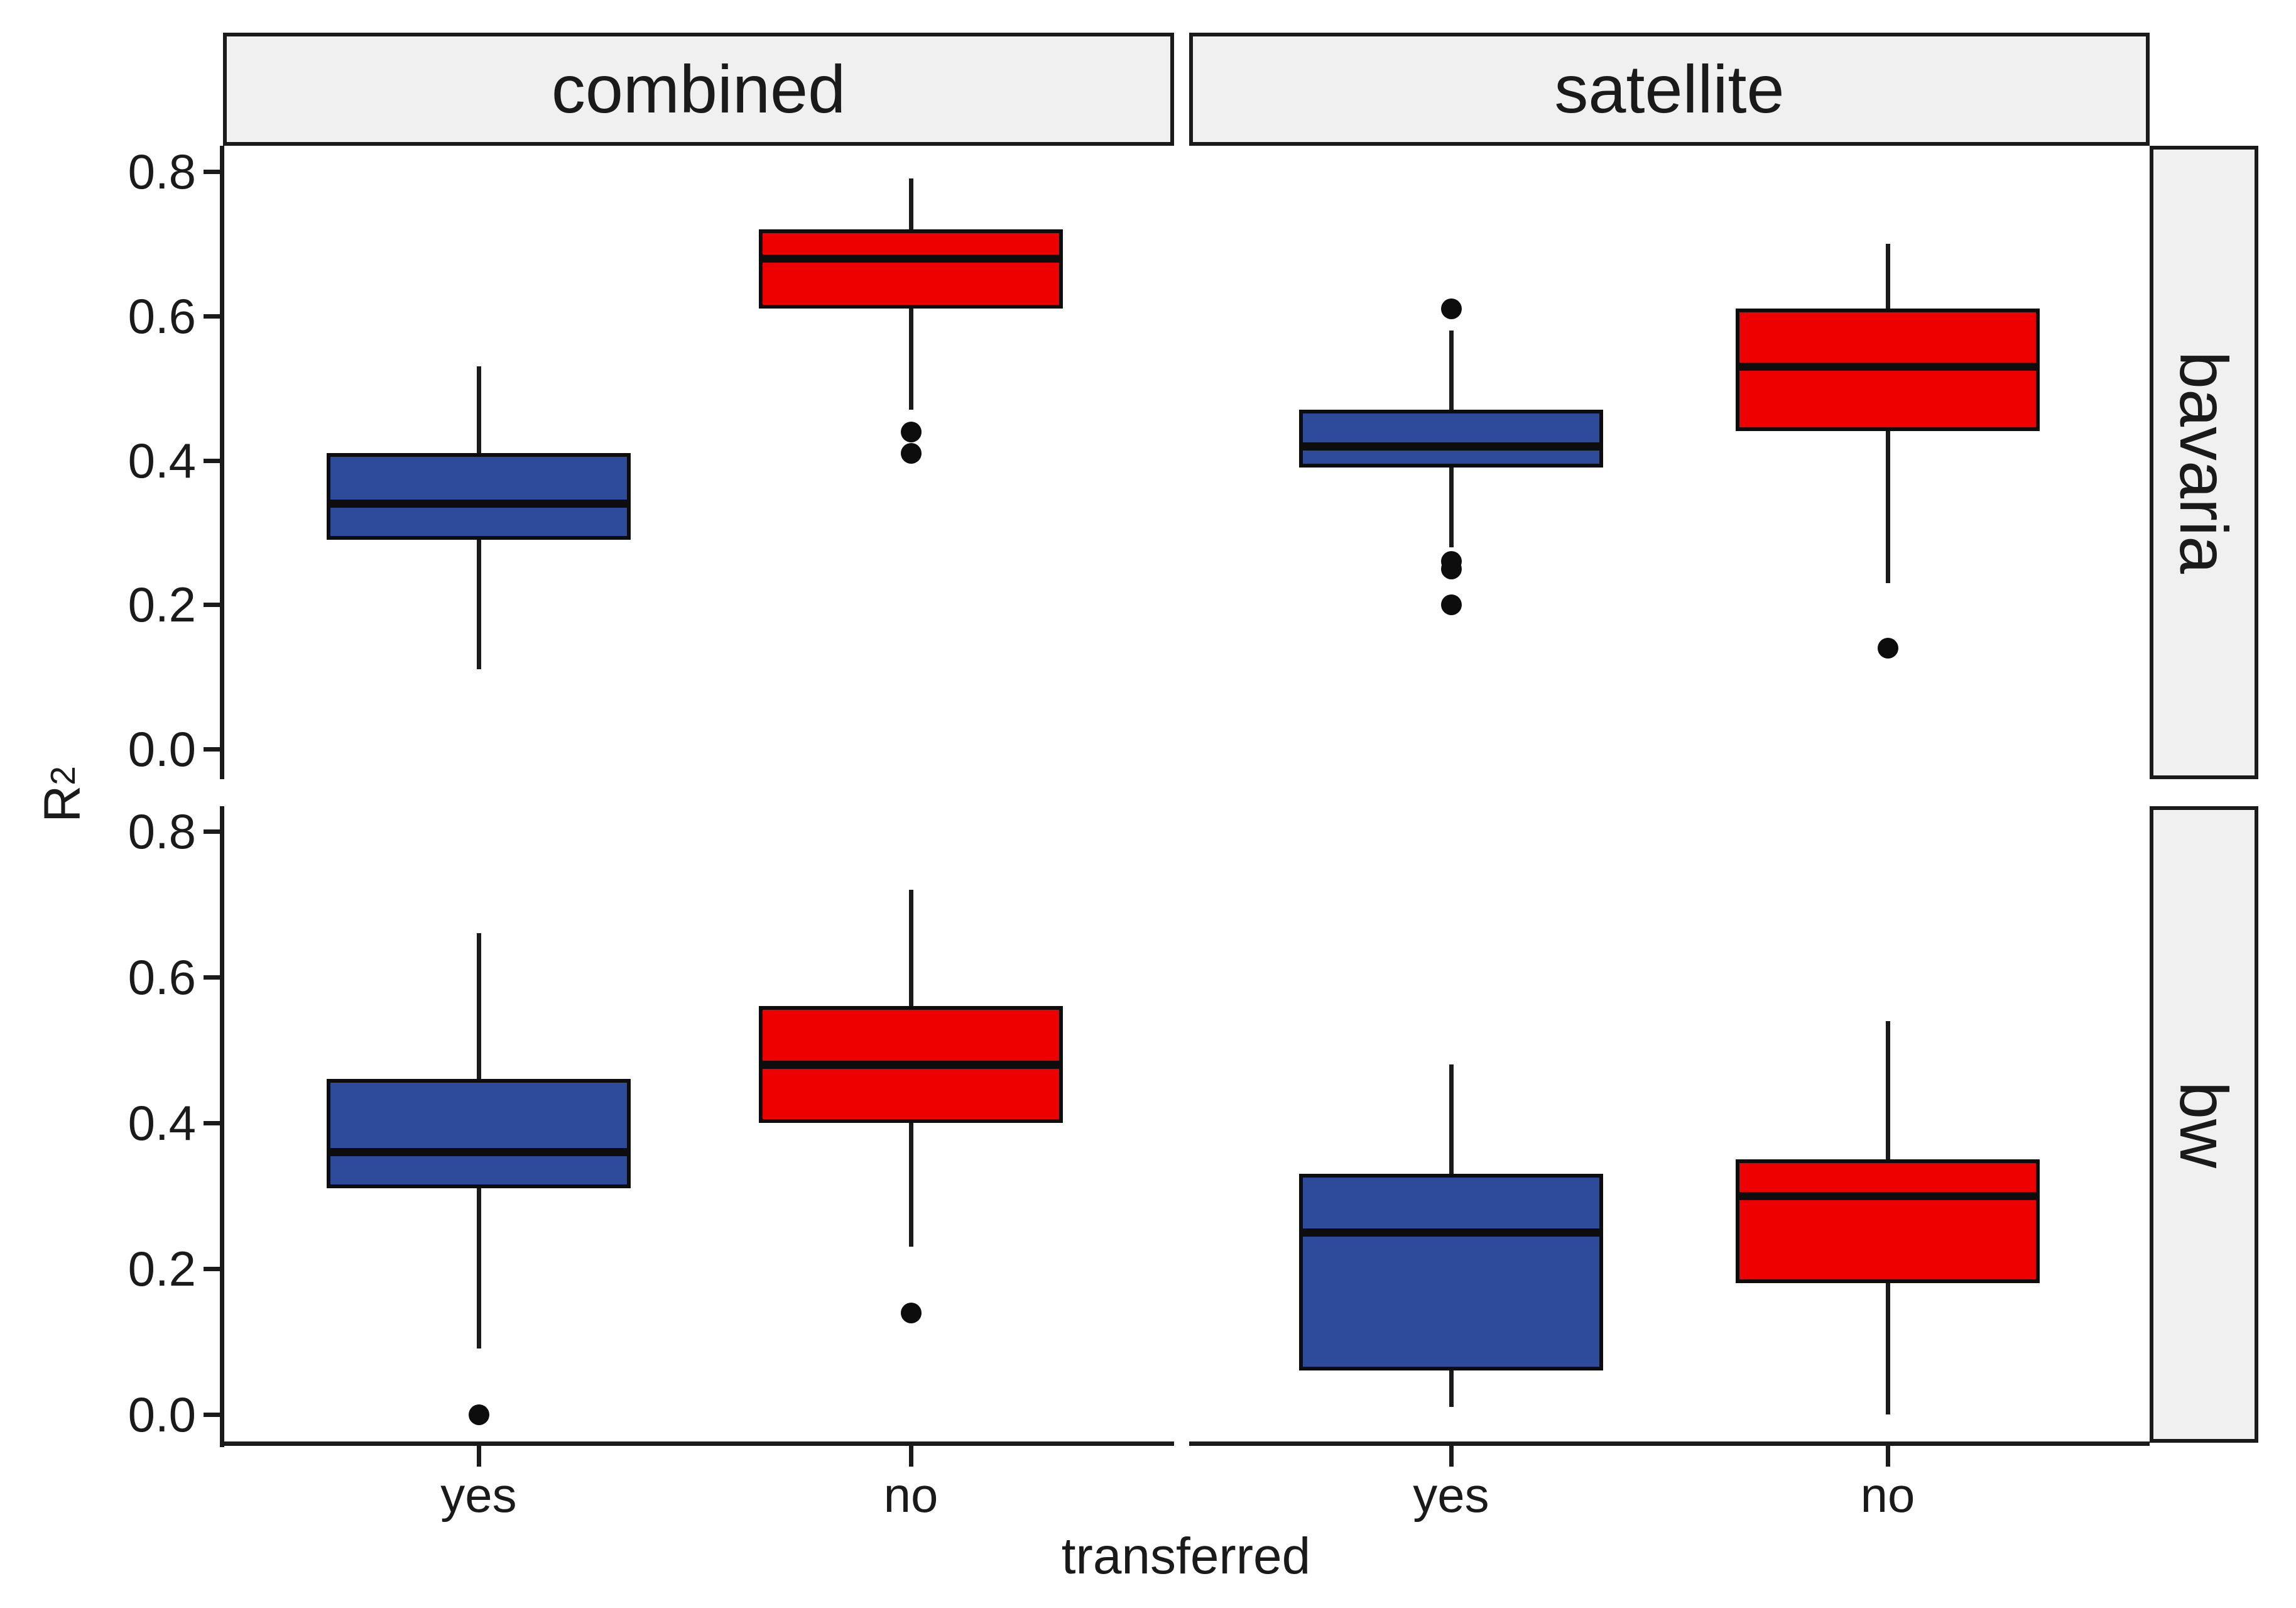  What do you see at coordinates (479, 1457) in the screenshot?
I see `x-tick-combined-yes` at bounding box center [479, 1457].